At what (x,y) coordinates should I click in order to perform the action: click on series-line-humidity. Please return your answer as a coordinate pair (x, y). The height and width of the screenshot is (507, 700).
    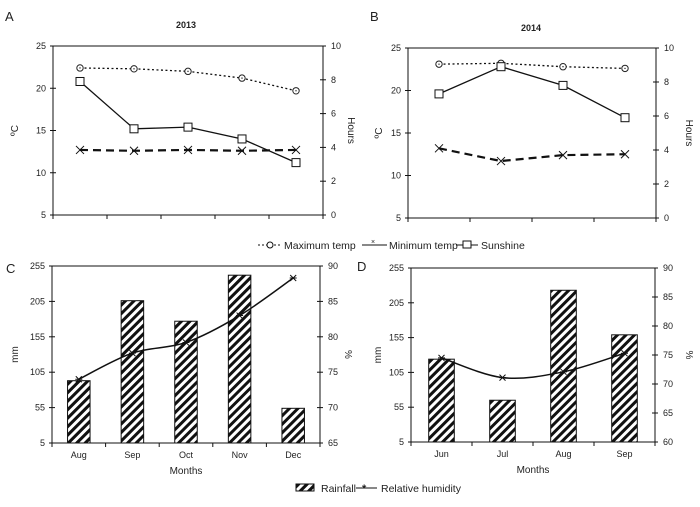
    Looking at the image, I should click on (533, 366).